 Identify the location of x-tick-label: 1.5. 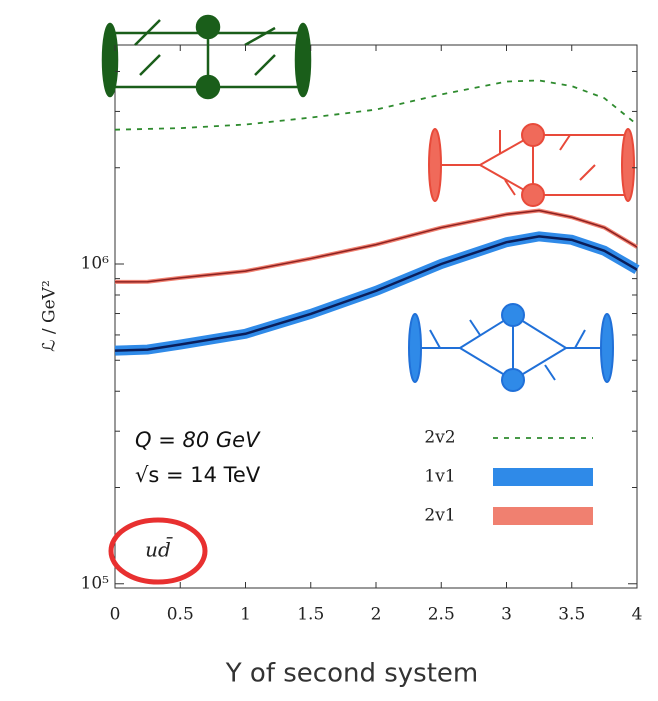
(310, 615).